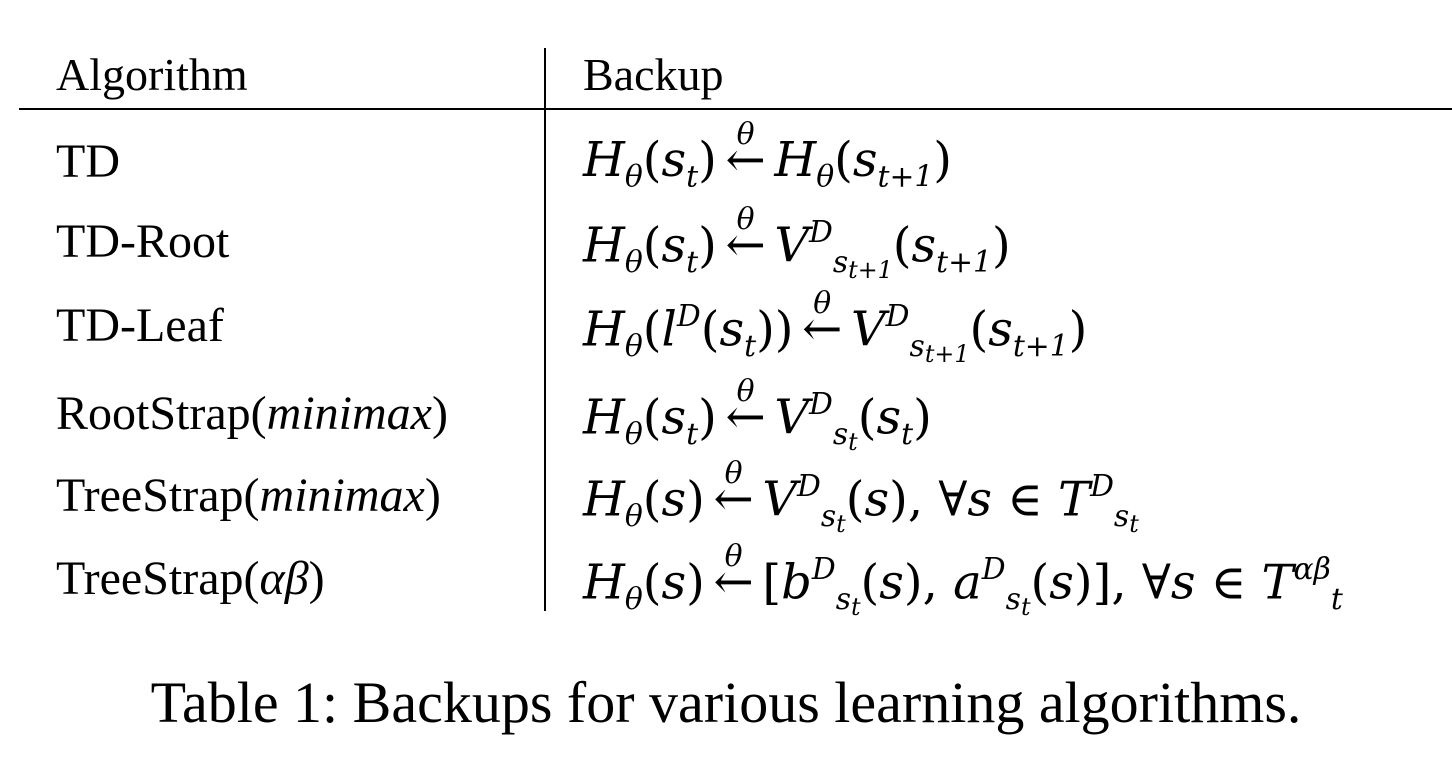 The height and width of the screenshot is (768, 1452). I want to click on column-divider, so click(545, 329).